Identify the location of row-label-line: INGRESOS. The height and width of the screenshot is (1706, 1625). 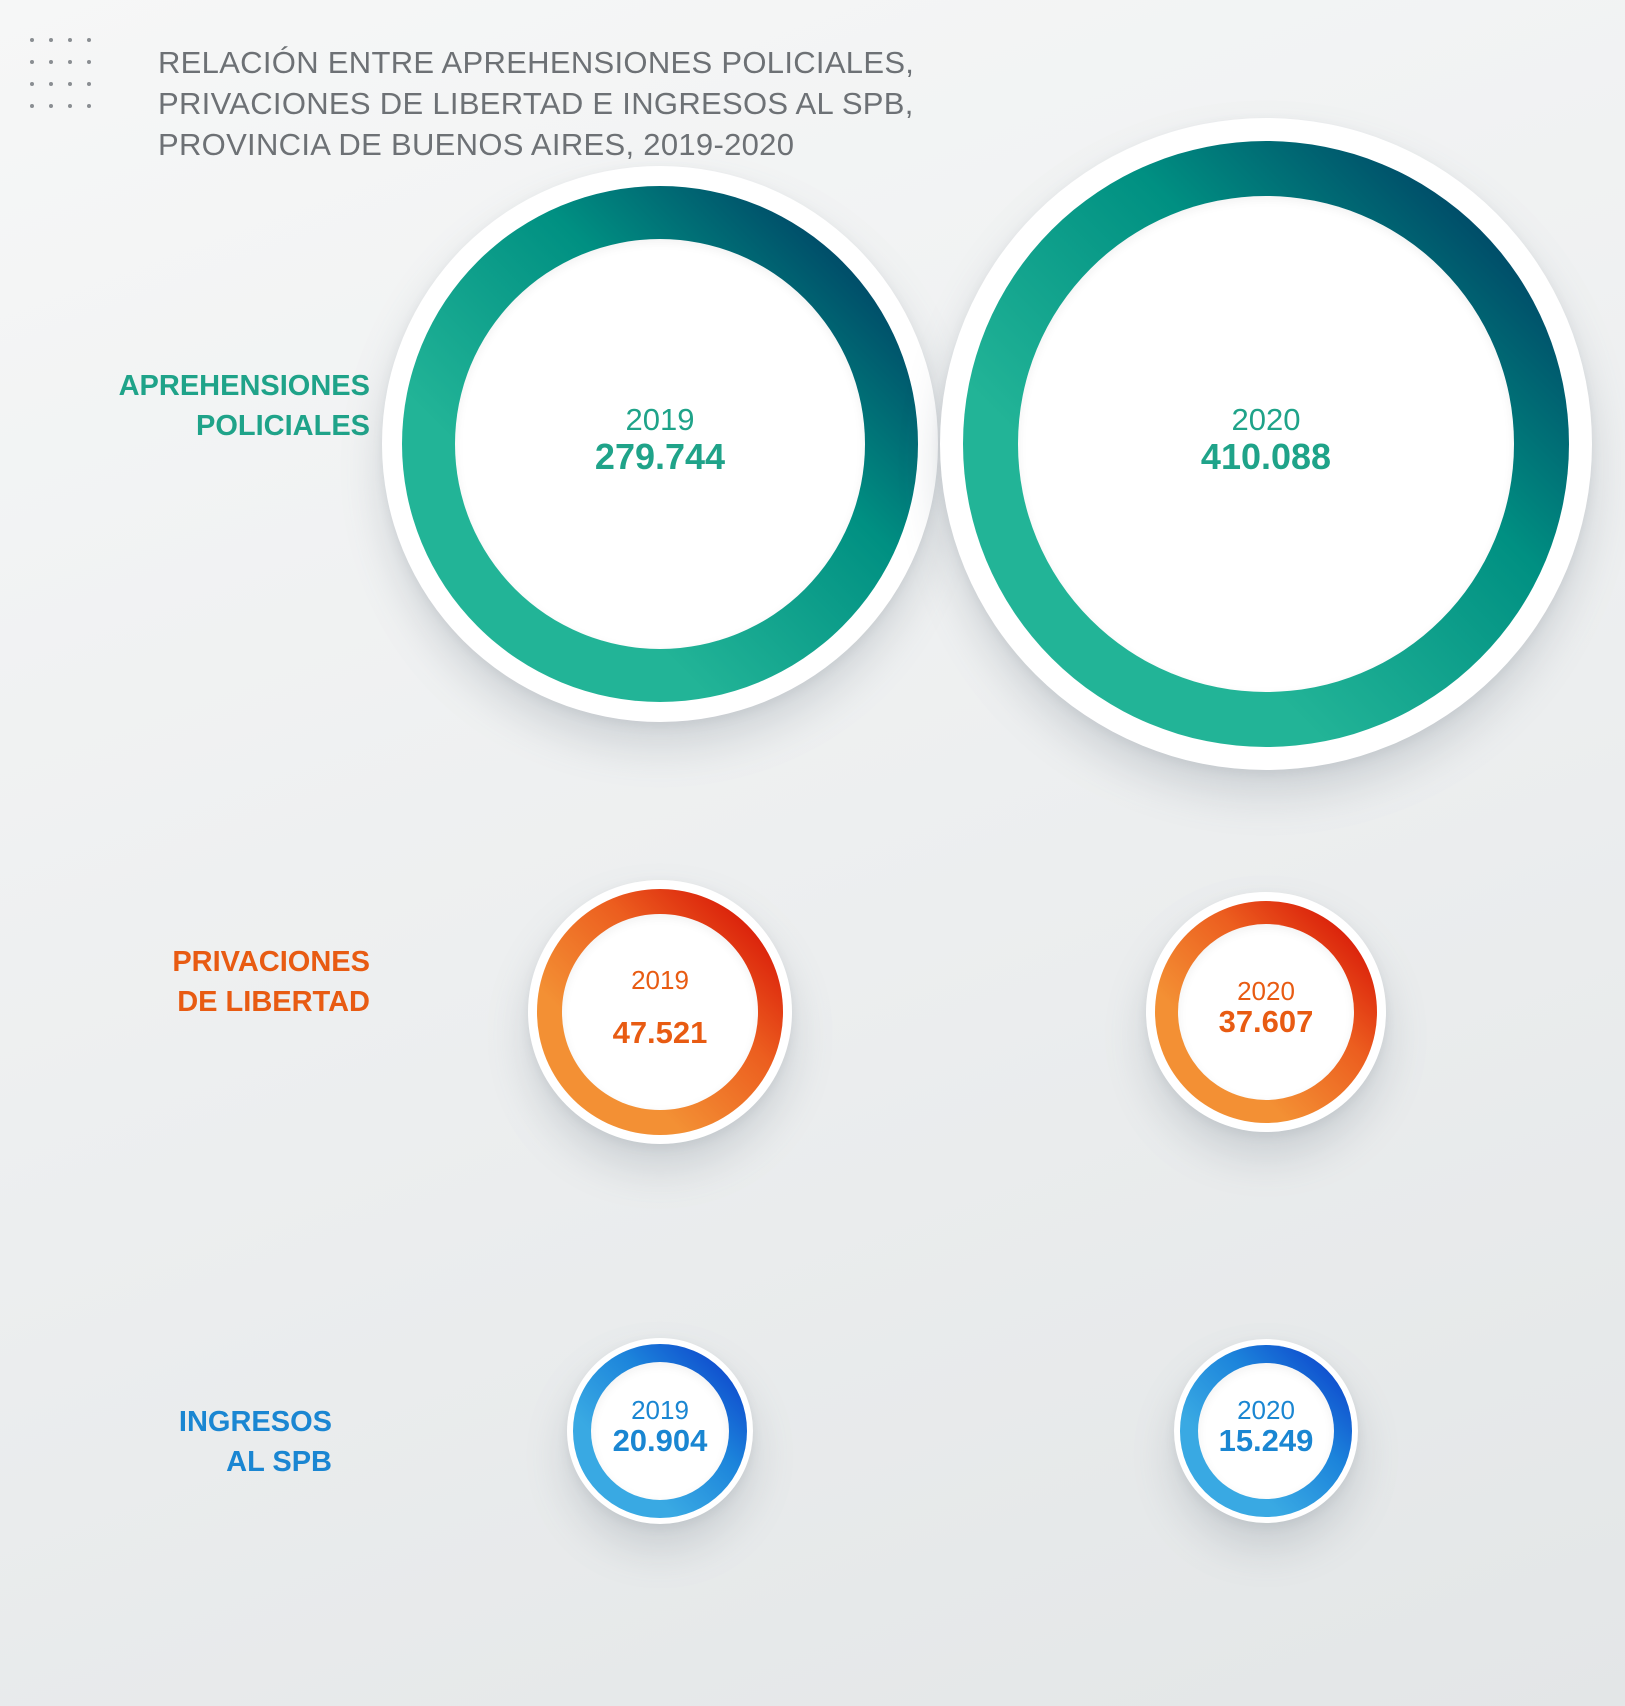
(255, 1422).